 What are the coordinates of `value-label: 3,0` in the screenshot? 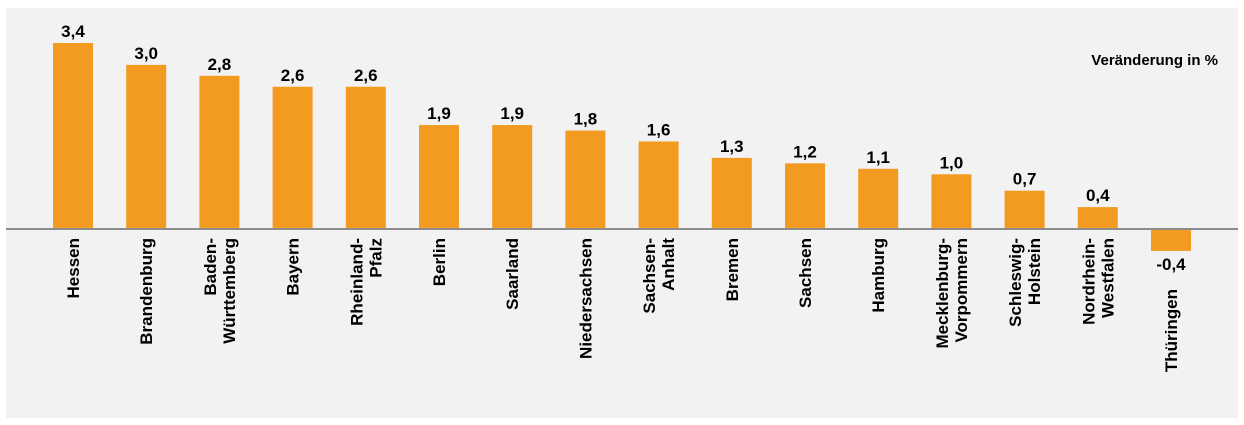 It's located at (146, 53).